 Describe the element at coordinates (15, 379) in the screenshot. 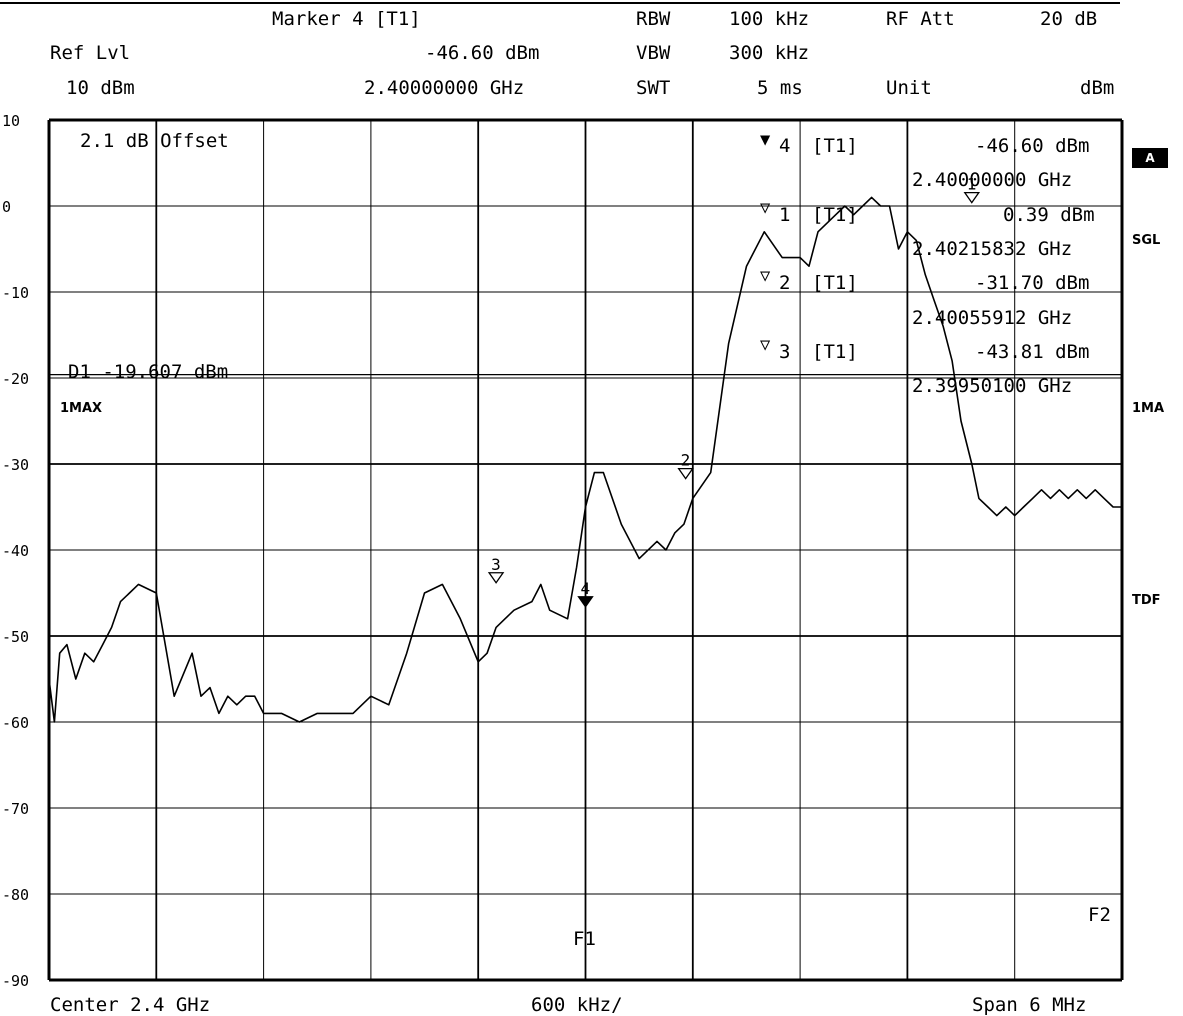

I see `y-tick-label: -20` at that location.